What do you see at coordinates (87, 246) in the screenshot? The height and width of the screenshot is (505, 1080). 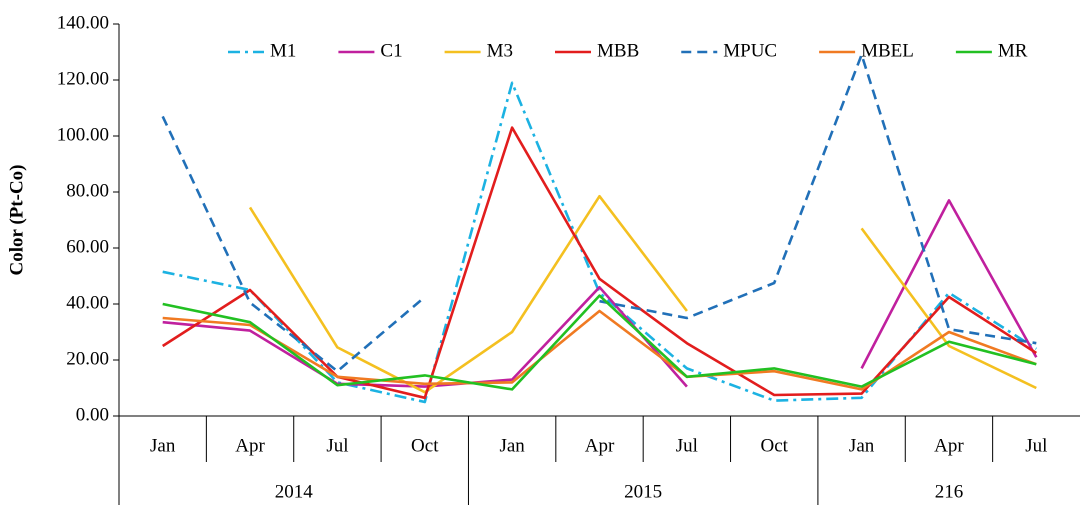 I see `y-tick-label: 60.00` at bounding box center [87, 246].